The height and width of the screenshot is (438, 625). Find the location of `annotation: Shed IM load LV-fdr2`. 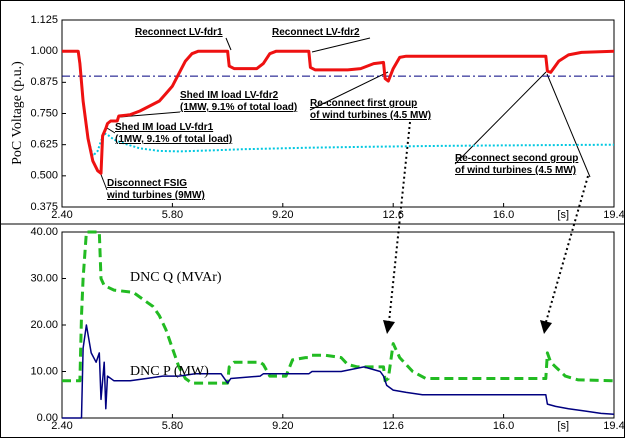

annotation: Shed IM load LV-fdr2 is located at coordinates (229, 95).